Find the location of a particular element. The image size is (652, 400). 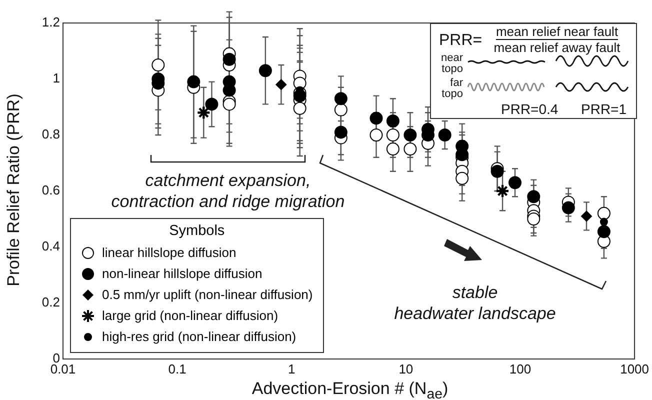

x-tick-label: 10 is located at coordinates (406, 368).